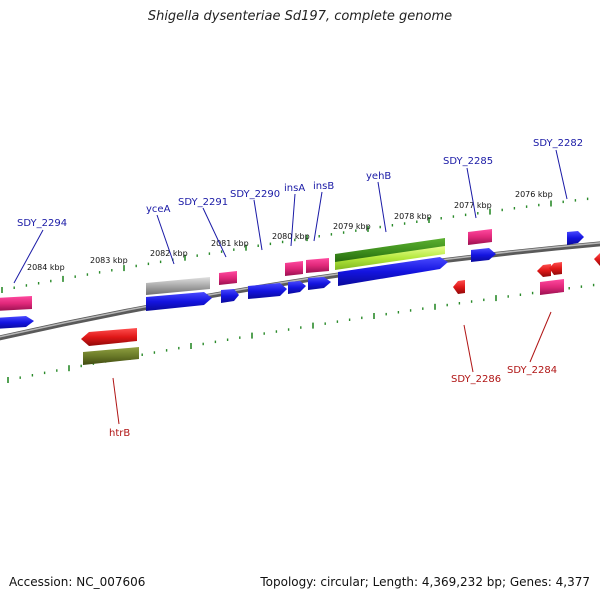 Image resolution: width=600 pixels, height=600 pixels. I want to click on leader-sdy2284, so click(540, 337).